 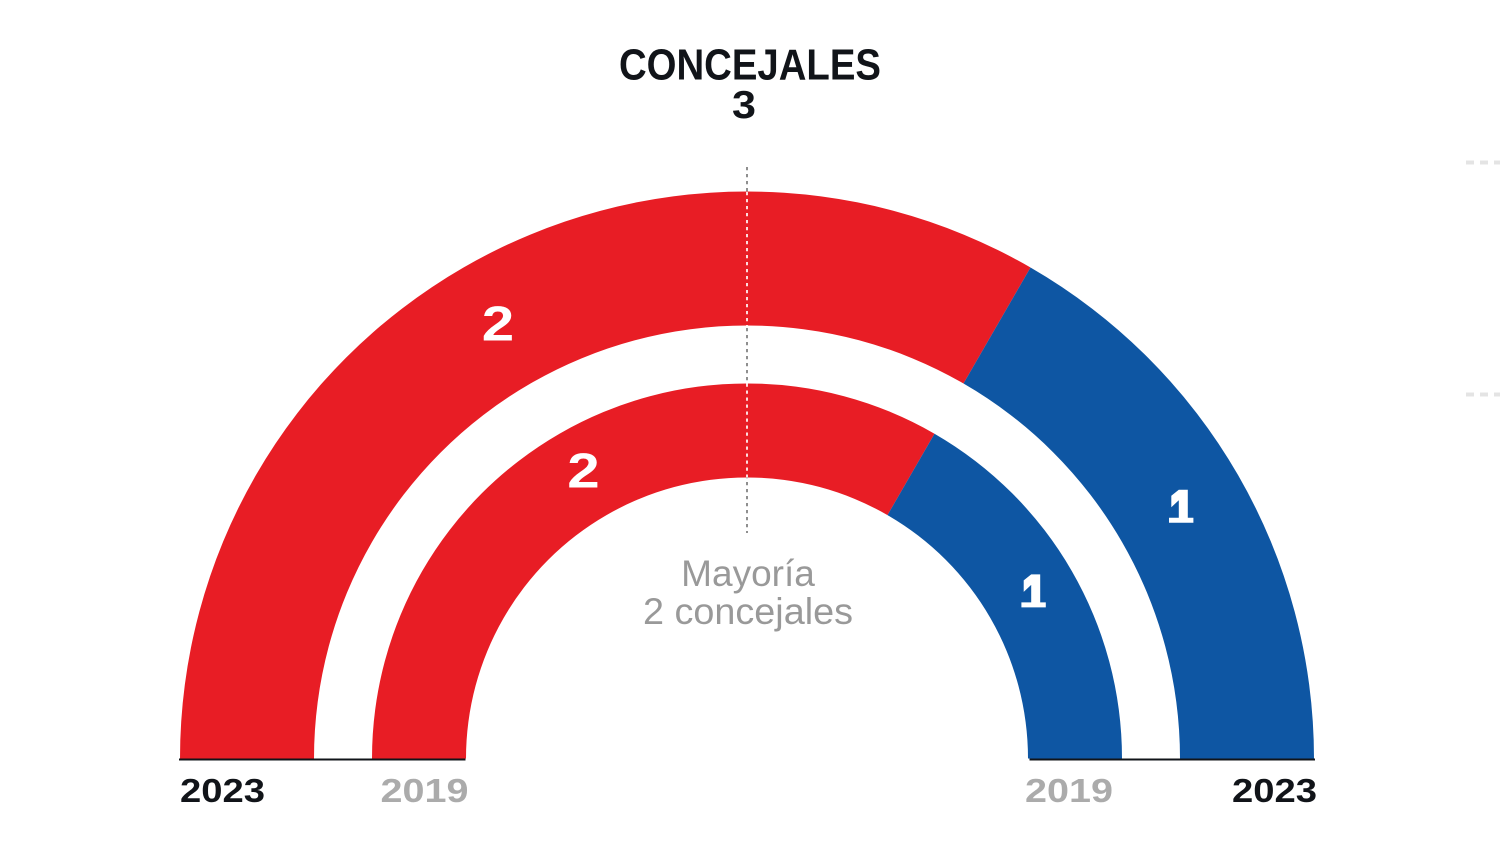 What do you see at coordinates (748, 611) in the screenshot?
I see `svg-text: 2 concejales` at bounding box center [748, 611].